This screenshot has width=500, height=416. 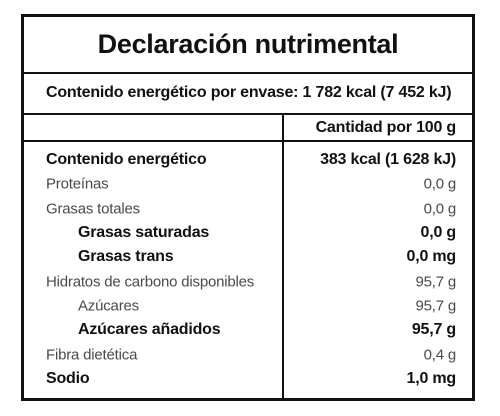 What do you see at coordinates (248, 45) in the screenshot?
I see `label-title: Declaración nutrimental` at bounding box center [248, 45].